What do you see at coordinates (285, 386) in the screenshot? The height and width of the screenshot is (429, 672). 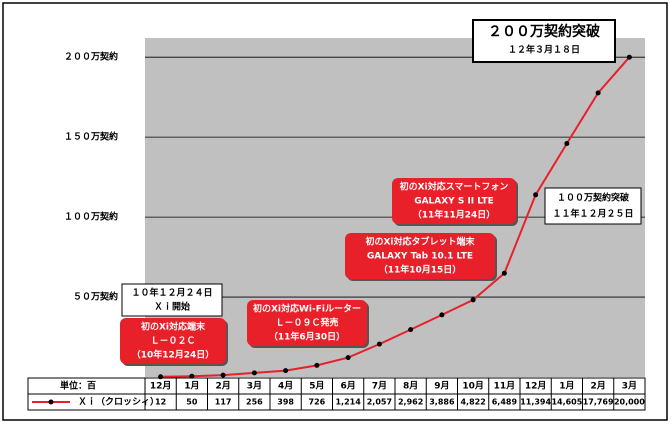 I see `x-tick-label: 4月` at bounding box center [285, 386].